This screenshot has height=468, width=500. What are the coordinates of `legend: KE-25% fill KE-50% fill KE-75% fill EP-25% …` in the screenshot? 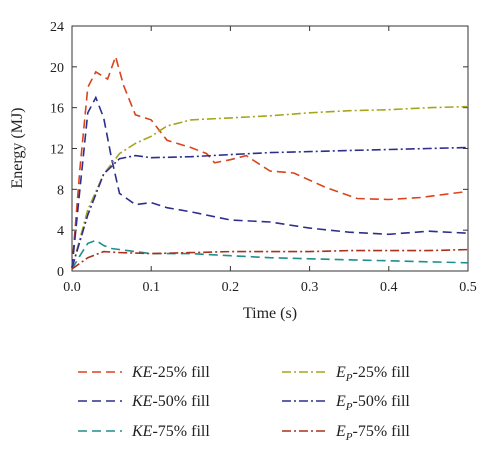 It's located at (244, 403).